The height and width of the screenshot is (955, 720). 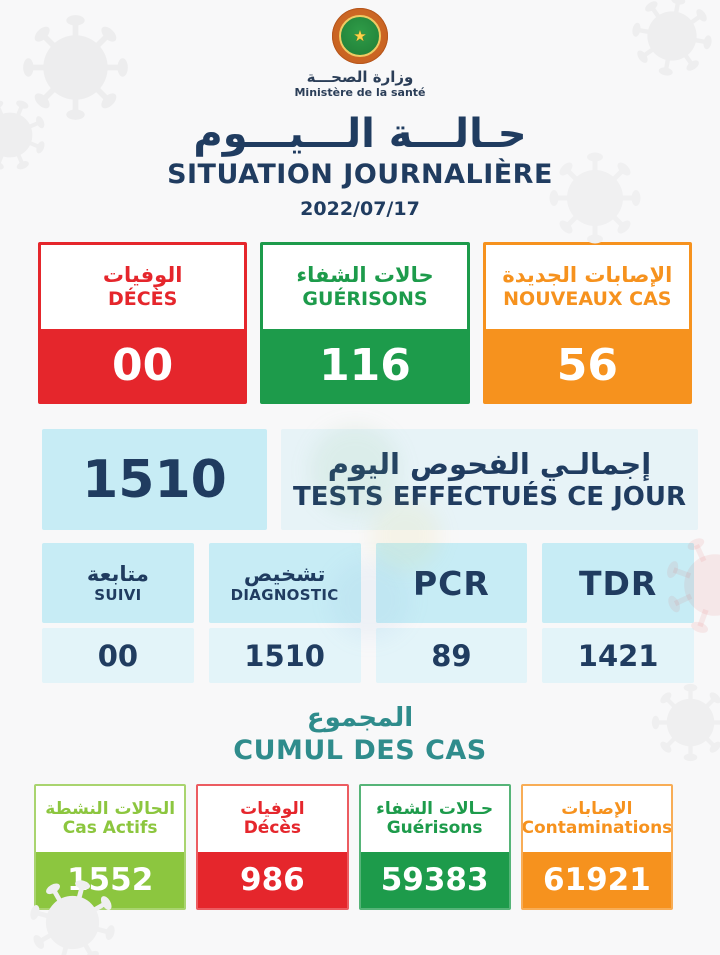 I want to click on test-column-header: TDR, so click(x=618, y=583).